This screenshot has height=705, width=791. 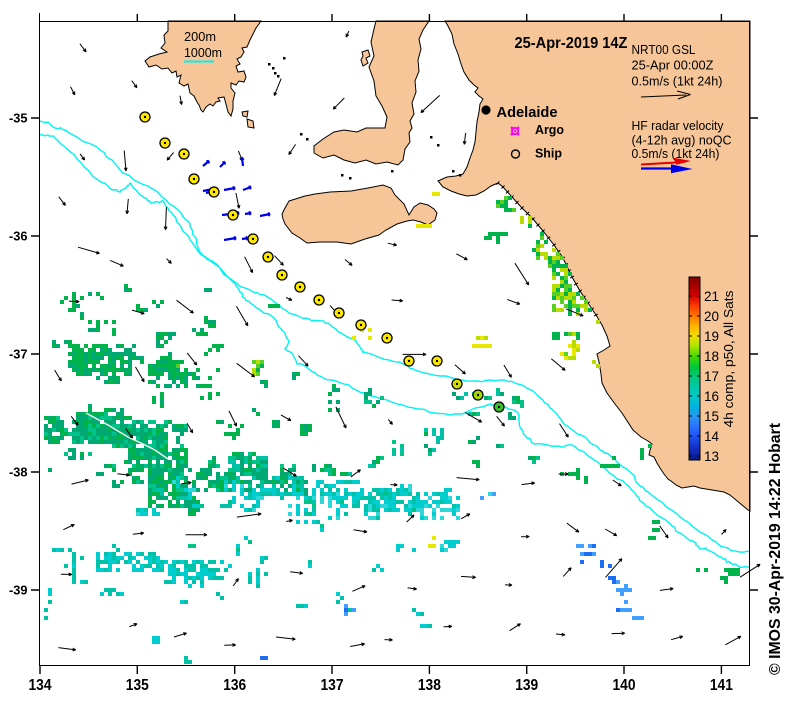 What do you see at coordinates (624, 685) in the screenshot?
I see `svg-text: 140` at bounding box center [624, 685].